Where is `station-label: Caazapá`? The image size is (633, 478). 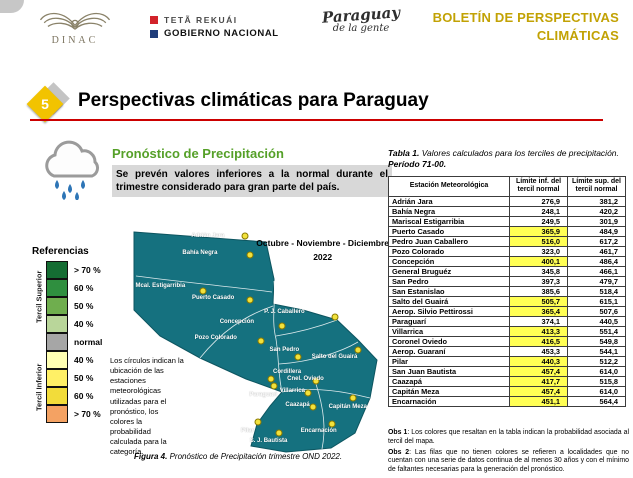
station-label: Caazapá is located at coordinates (297, 404).